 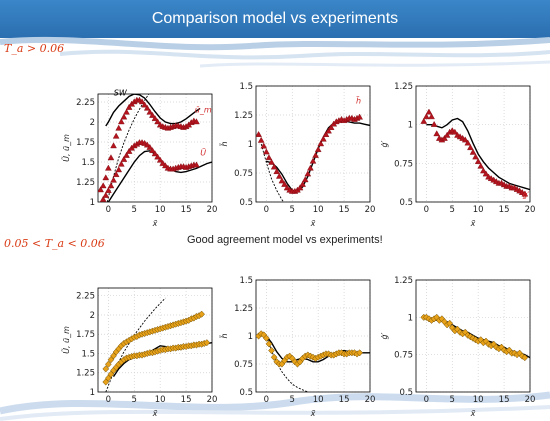 I want to click on chart-bottom-gauge: 0 5 10 15 20 0.5 0.75 1 1.25 x̃ ġ′, so click(x=457, y=347).